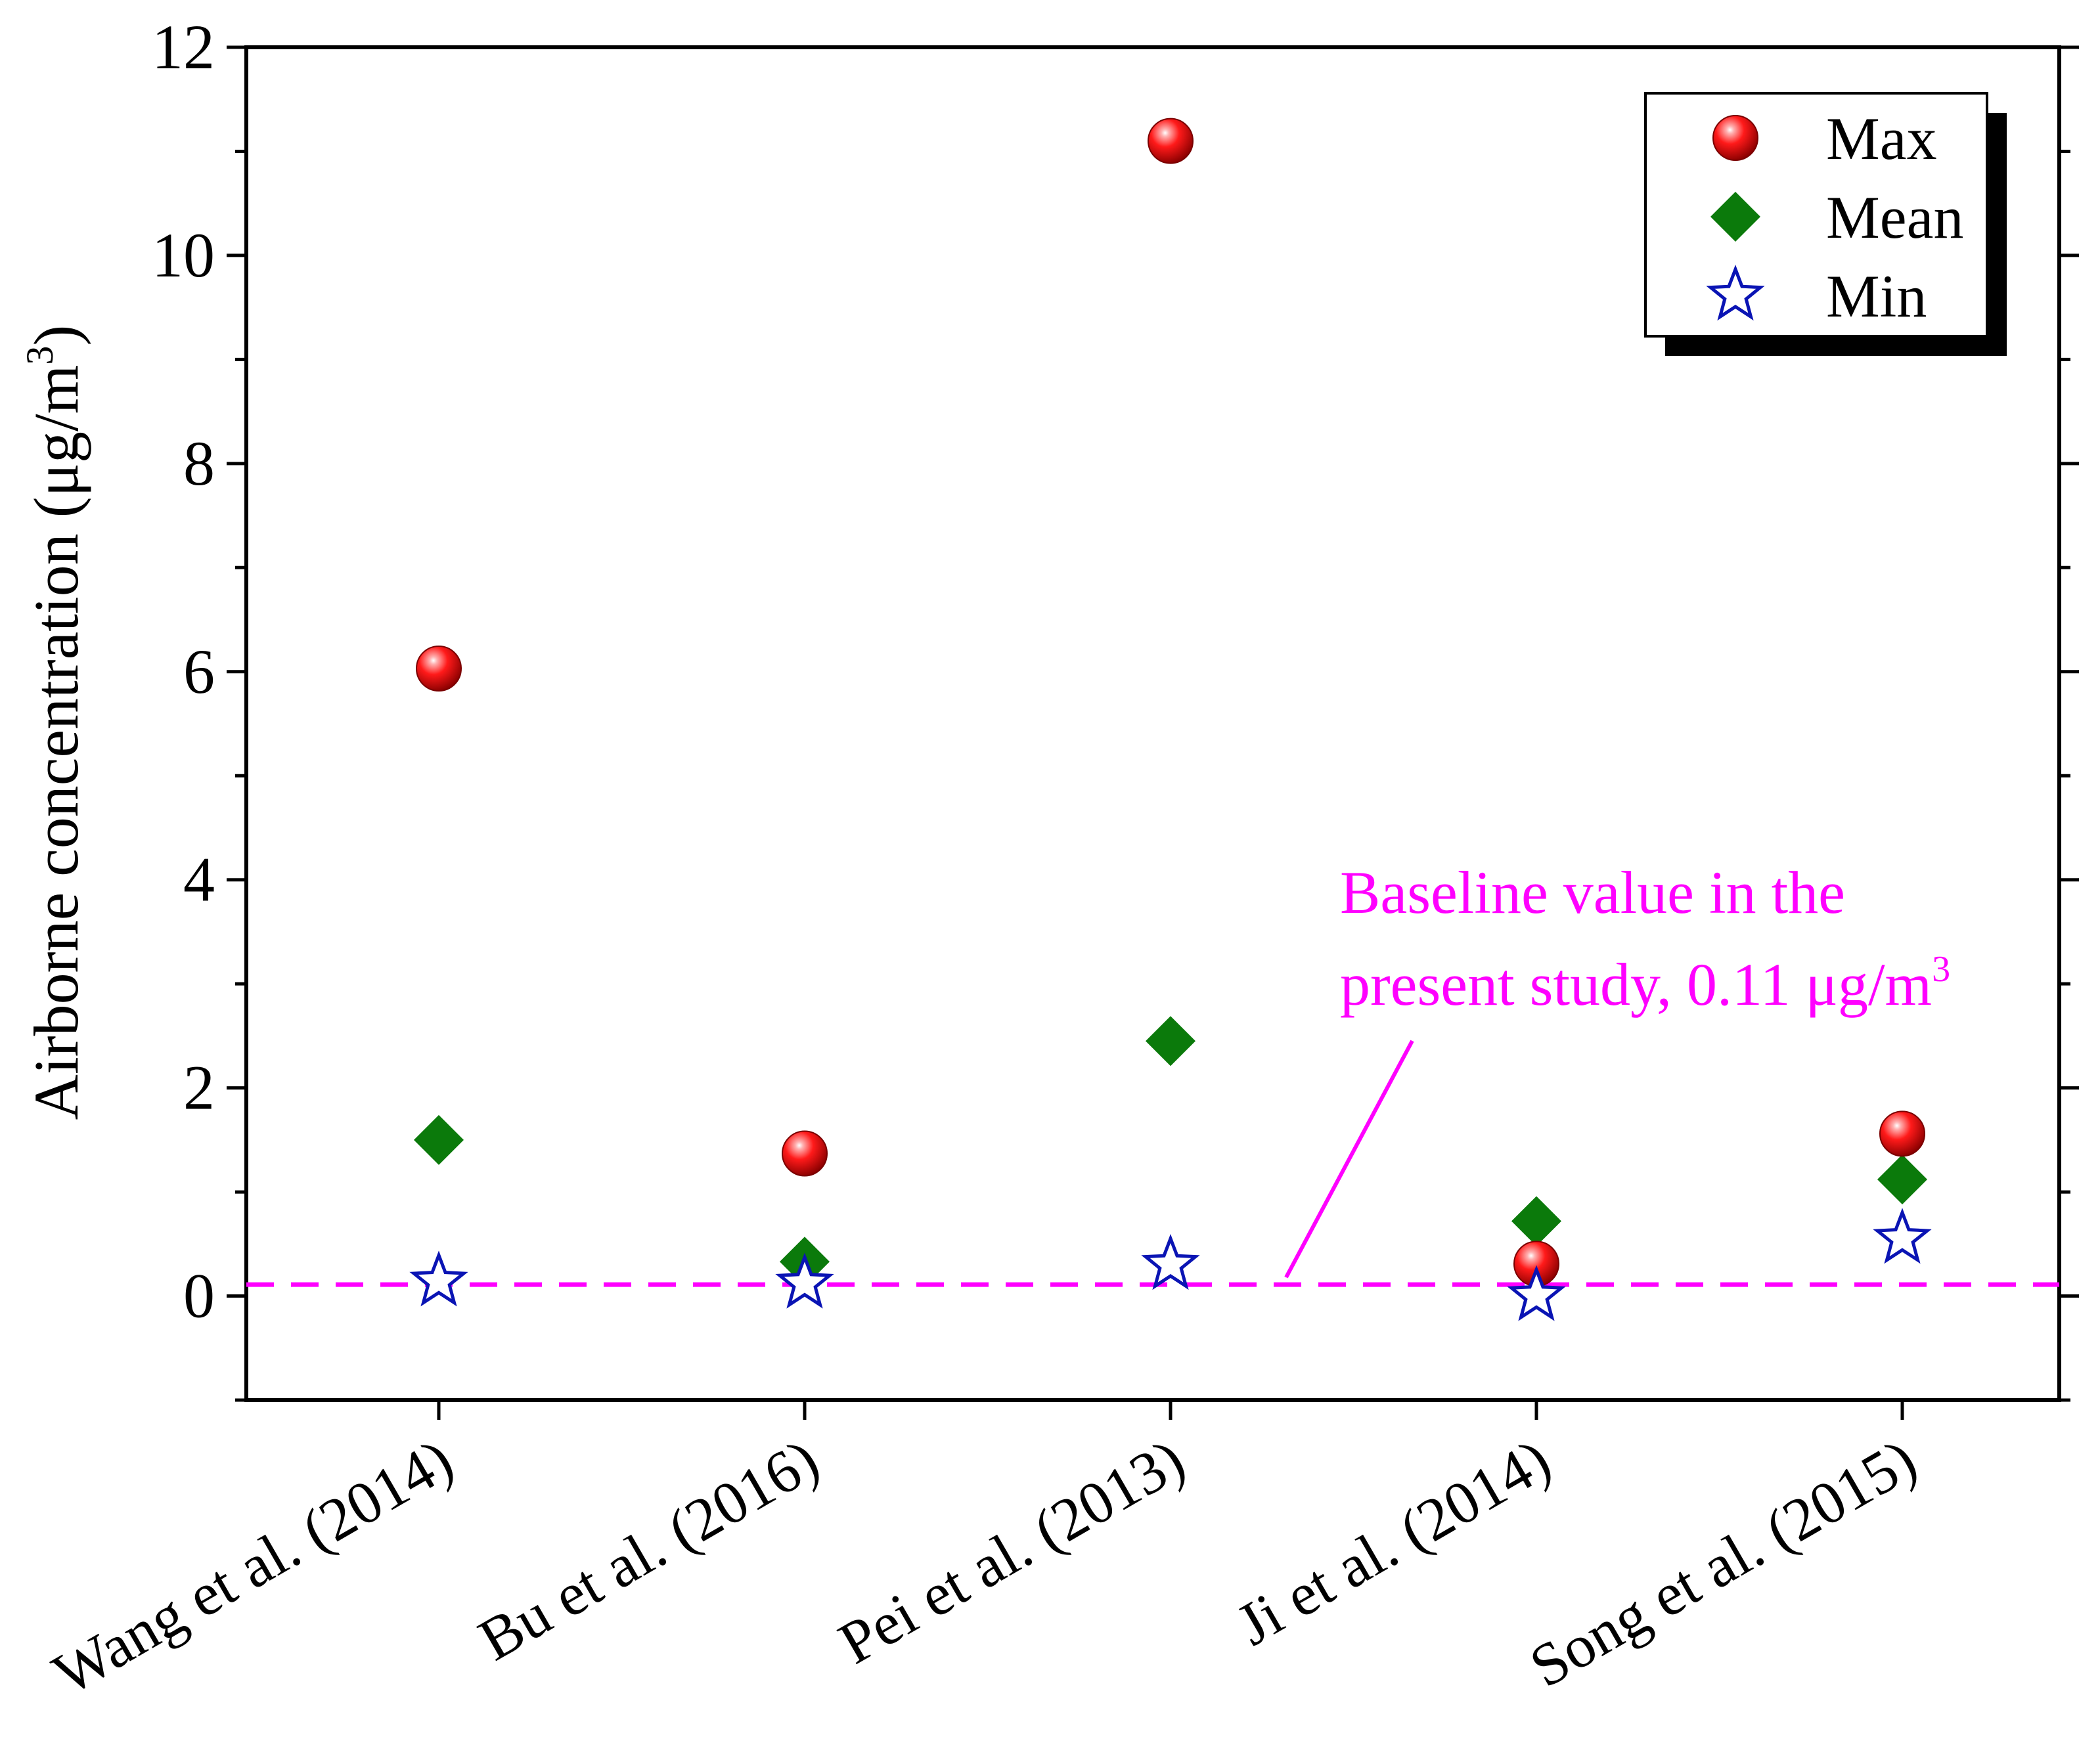 This screenshot has width=2100, height=1758. I want to click on legend-label-max: Max, so click(1881, 138).